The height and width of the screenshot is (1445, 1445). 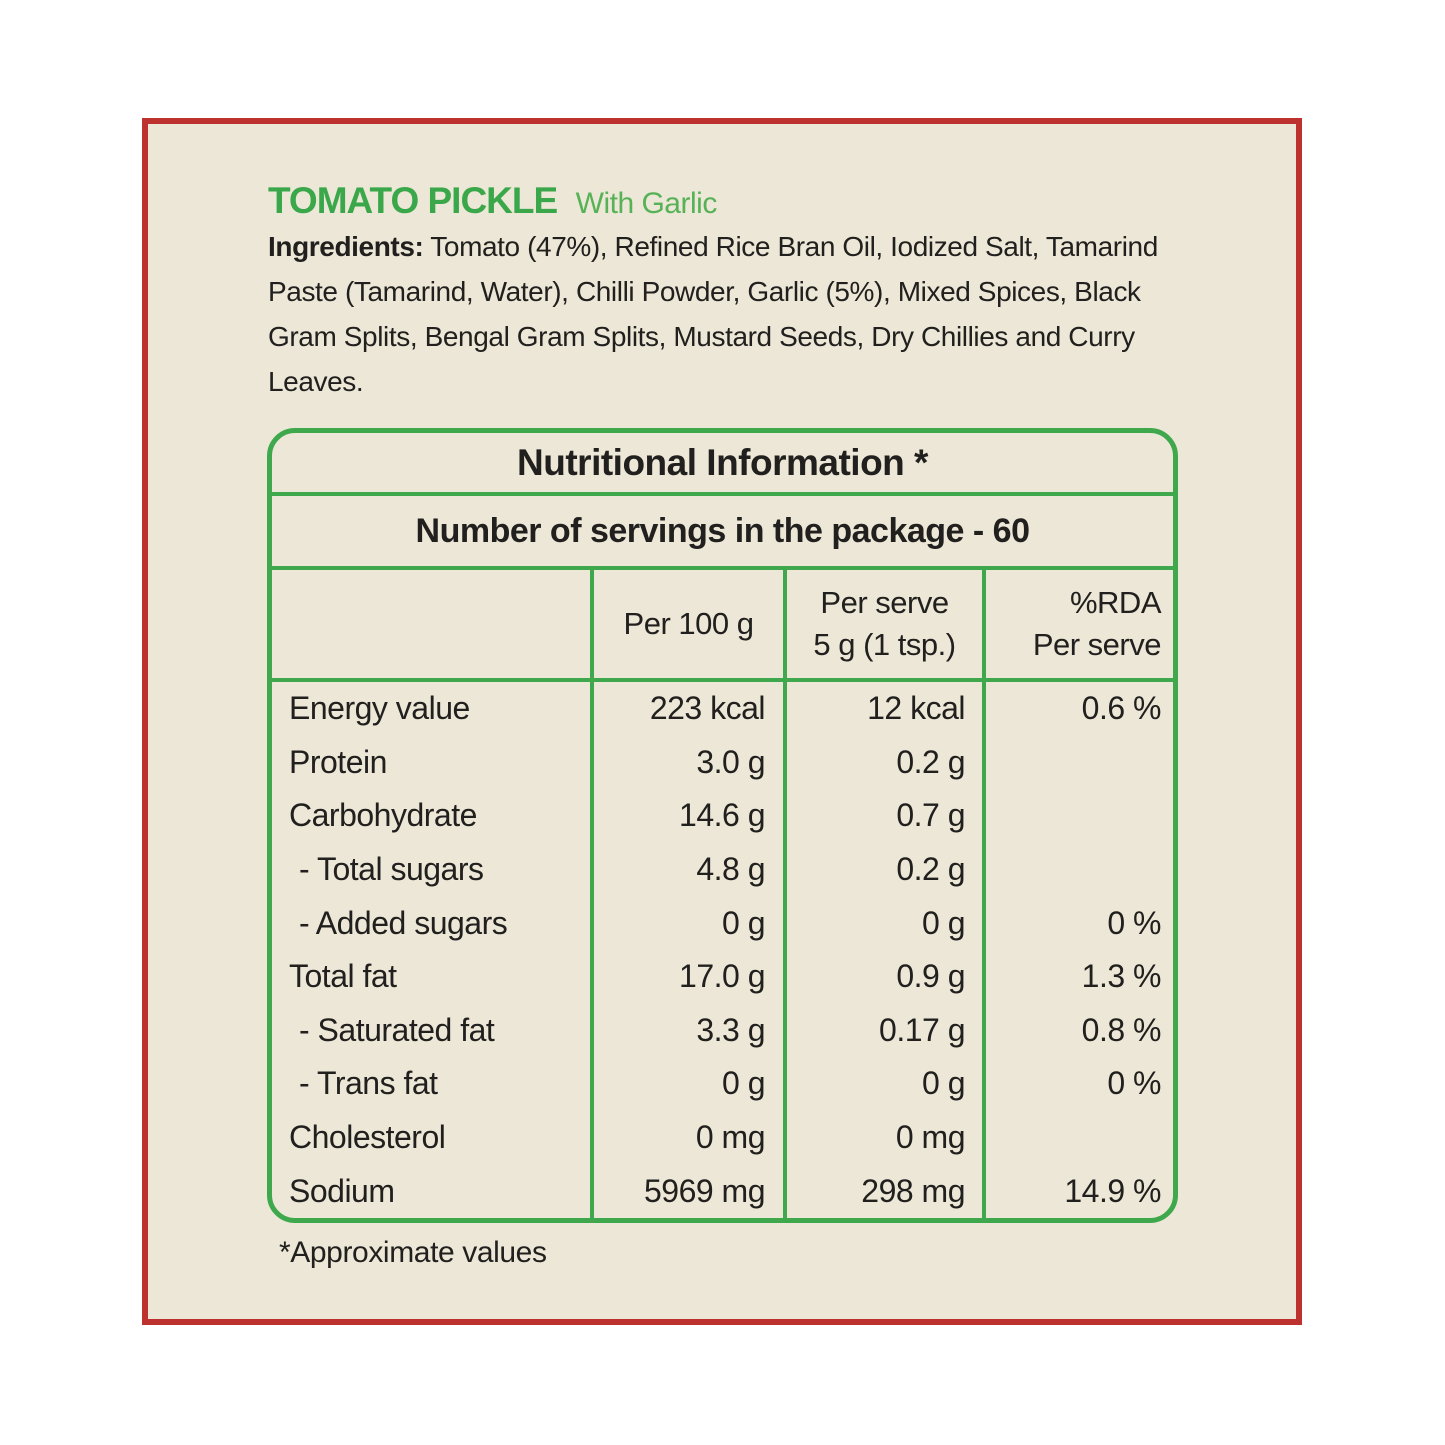 What do you see at coordinates (707, 708) in the screenshot?
I see `per-100g-value: 223 kcal` at bounding box center [707, 708].